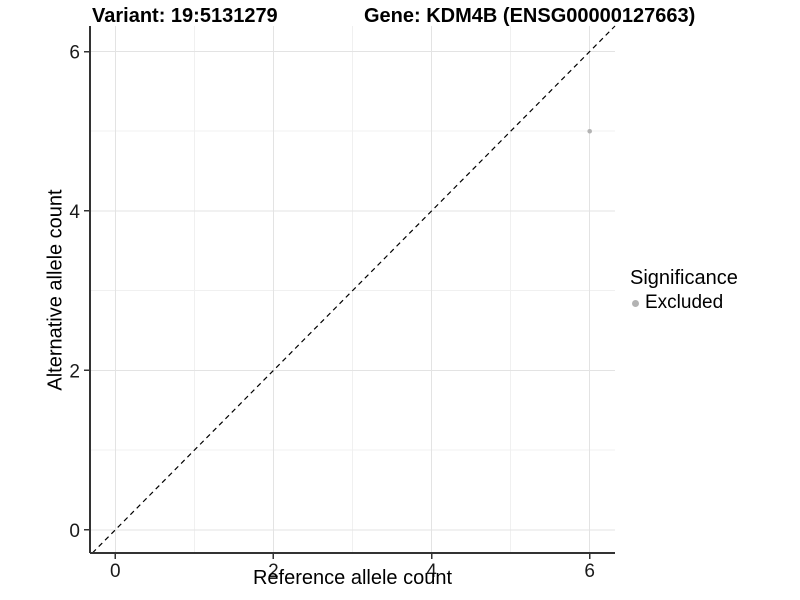 The width and height of the screenshot is (800, 600). What do you see at coordinates (74, 371) in the screenshot?
I see `y-tick-label: 2` at bounding box center [74, 371].